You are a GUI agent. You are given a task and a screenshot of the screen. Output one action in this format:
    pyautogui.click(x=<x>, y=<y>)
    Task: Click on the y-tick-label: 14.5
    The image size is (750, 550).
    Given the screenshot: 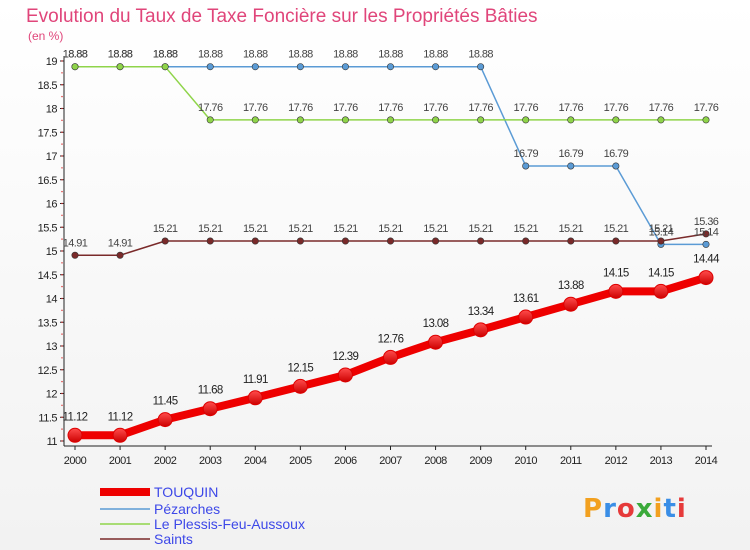 What is the action you would take?
    pyautogui.click(x=48, y=276)
    